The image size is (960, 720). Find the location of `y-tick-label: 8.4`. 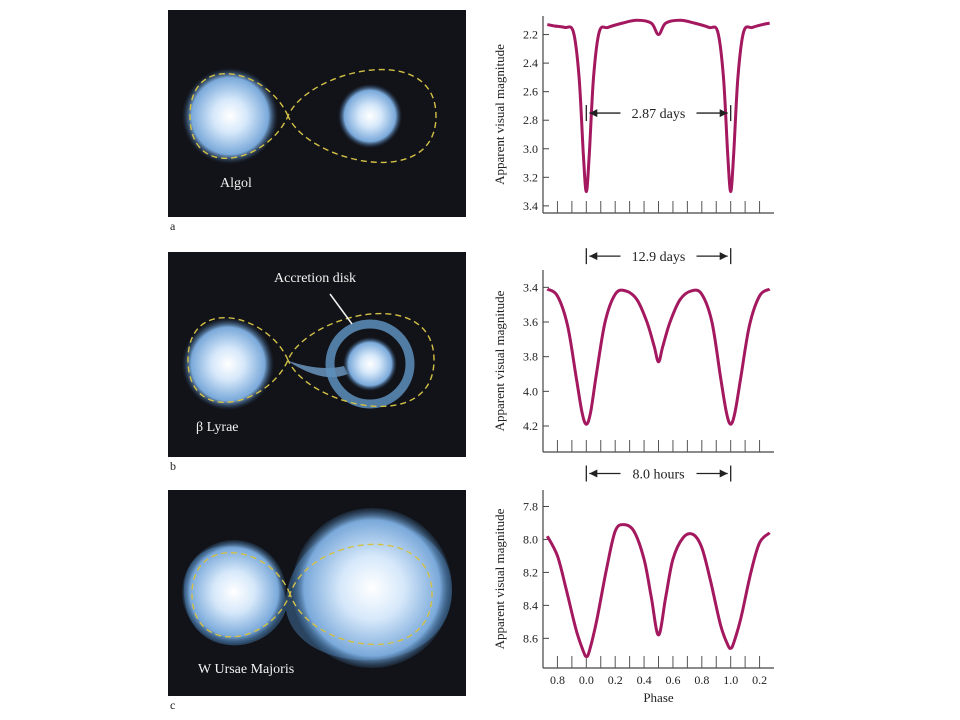

y-tick-label: 8.4 is located at coordinates (530, 605).